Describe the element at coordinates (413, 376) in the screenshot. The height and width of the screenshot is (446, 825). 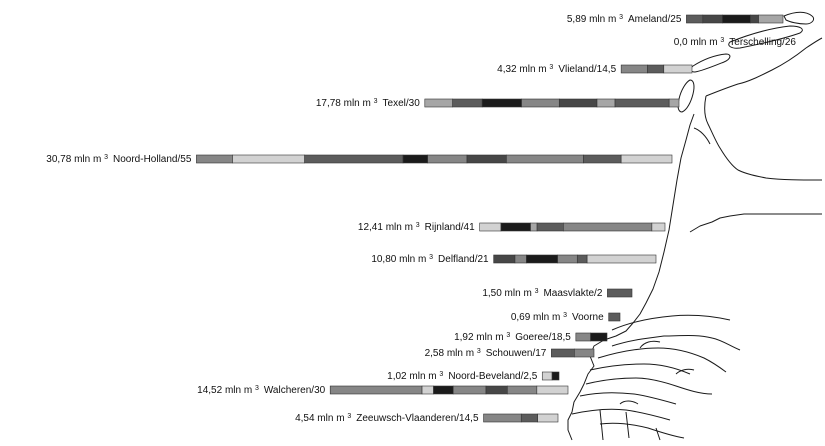
I see `row-value: 1,02 mln m` at that location.